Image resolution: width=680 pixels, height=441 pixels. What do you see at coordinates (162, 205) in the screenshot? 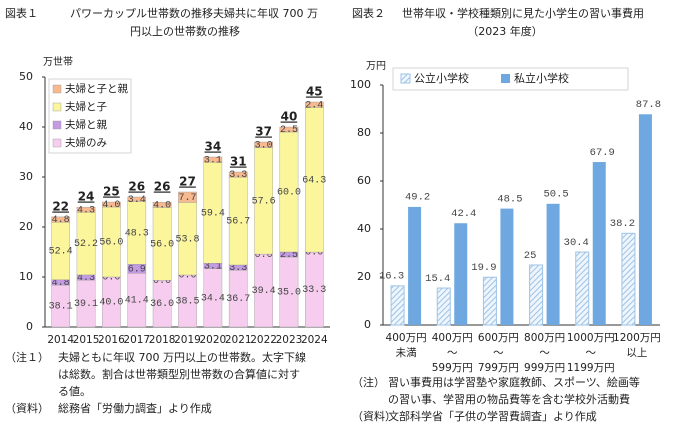
I see `data-label: 4.0` at bounding box center [162, 205].